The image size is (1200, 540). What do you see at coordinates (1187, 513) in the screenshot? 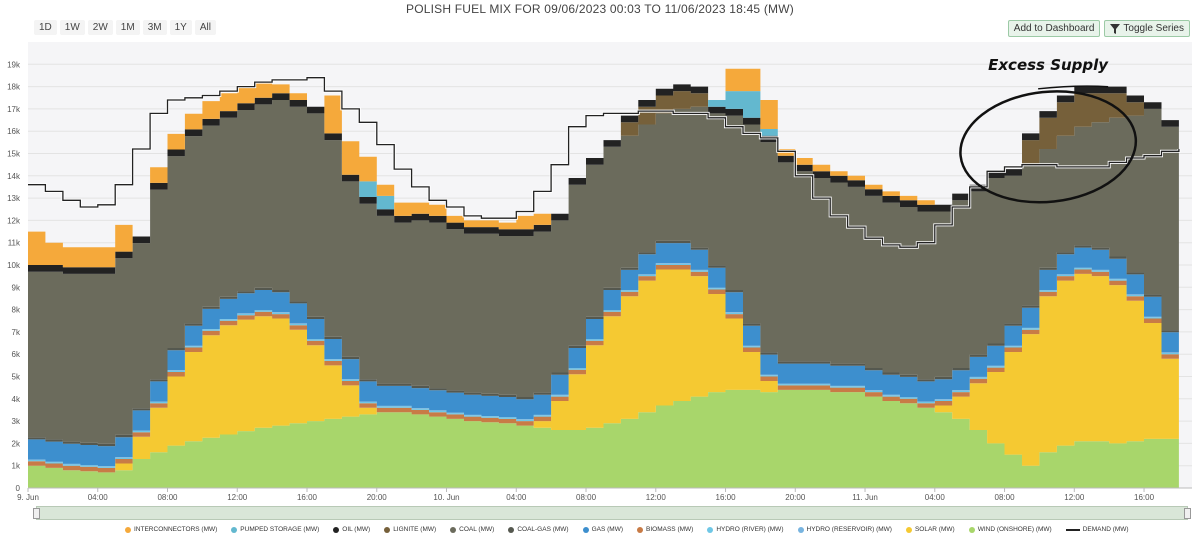
I see `navigator-right-handle` at bounding box center [1187, 513].